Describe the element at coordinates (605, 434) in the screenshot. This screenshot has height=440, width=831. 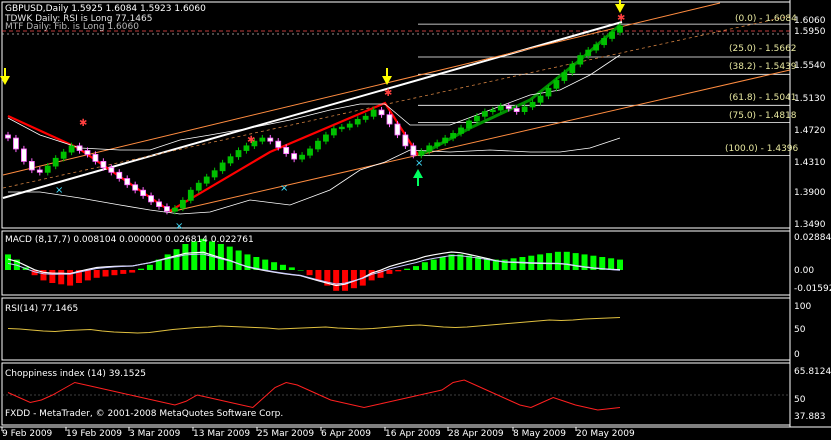
I see `date-label-9: 20 May 2009` at that location.